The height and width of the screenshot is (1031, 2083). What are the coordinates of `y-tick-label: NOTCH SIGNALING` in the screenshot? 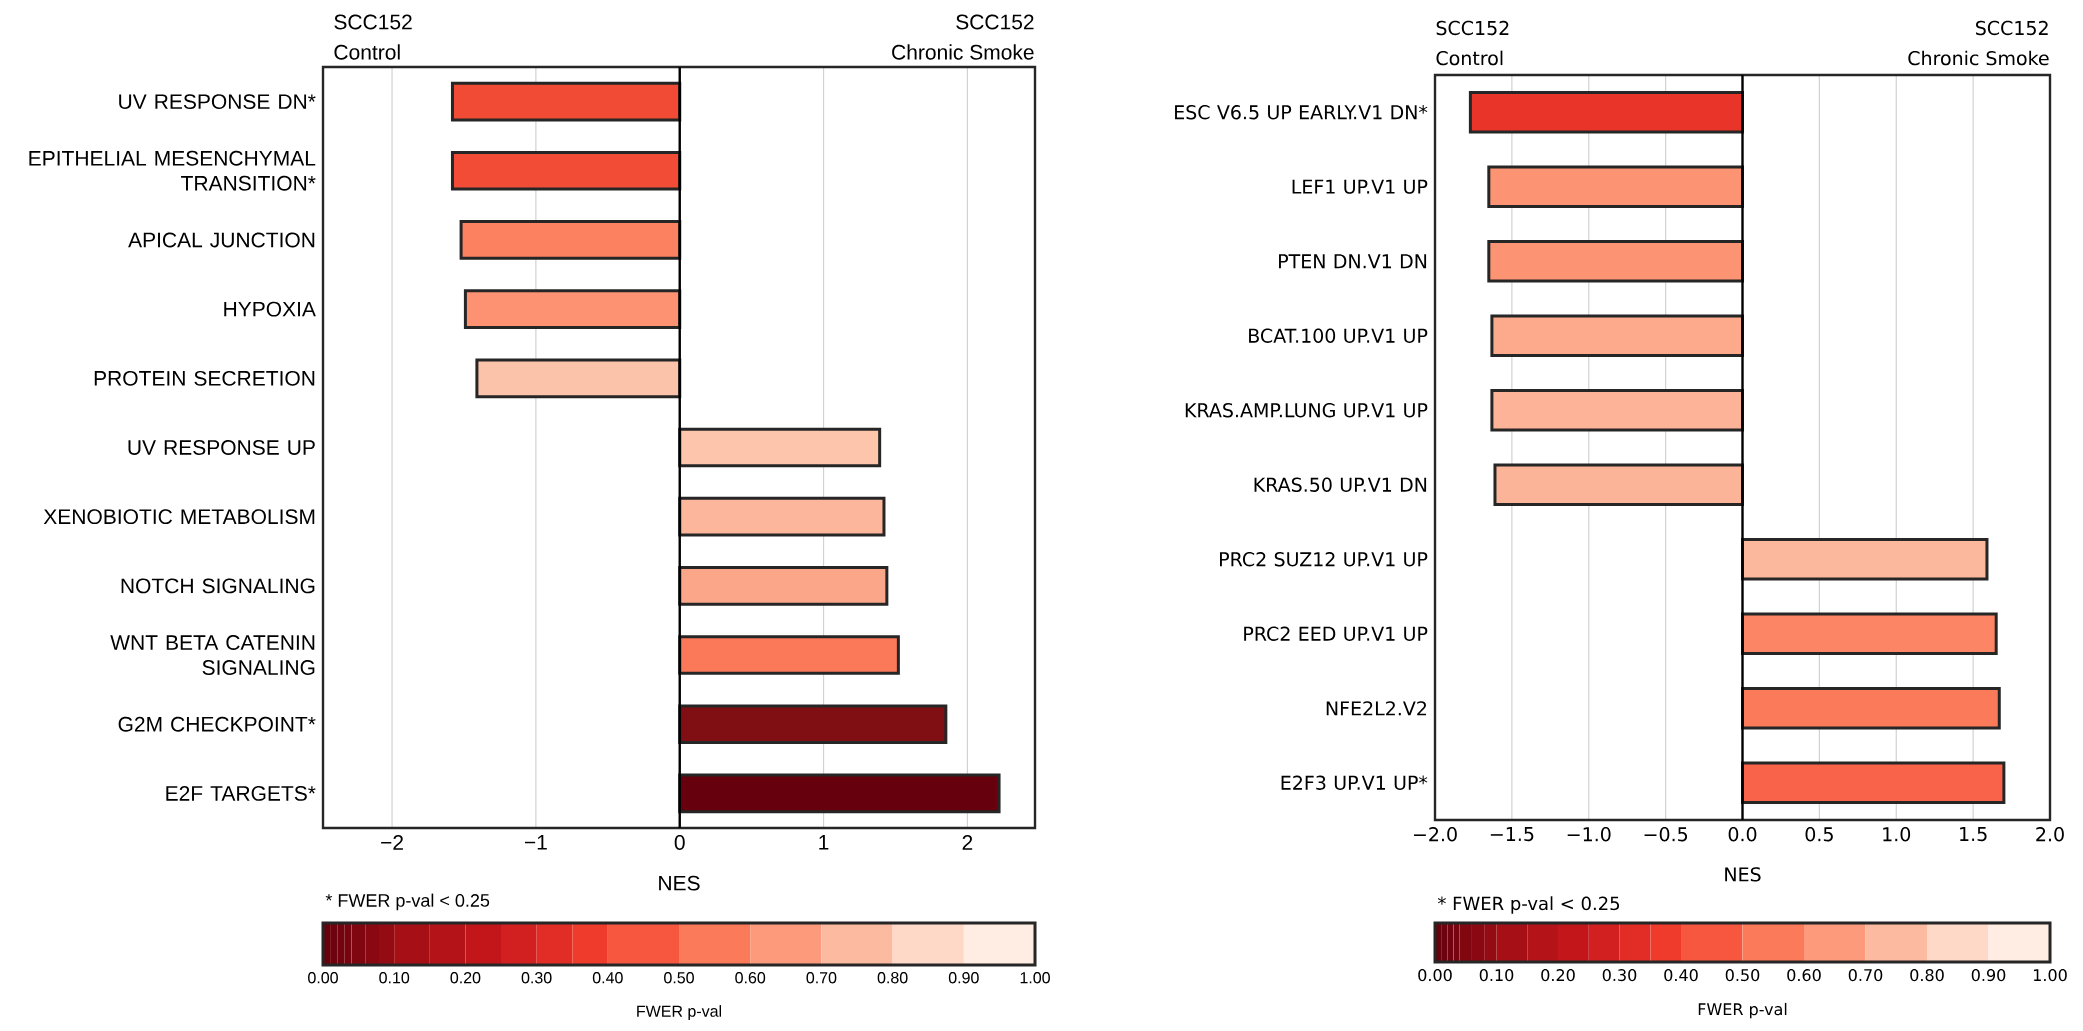 It's located at (218, 586).